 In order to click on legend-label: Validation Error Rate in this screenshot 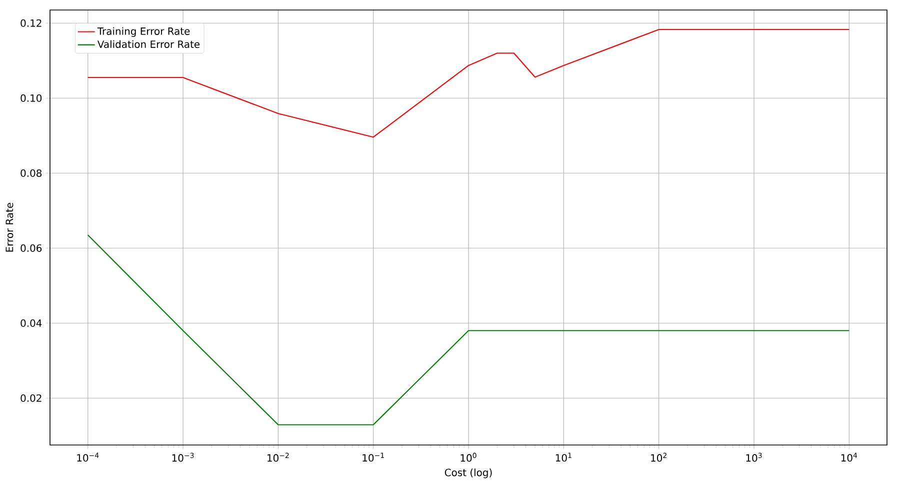, I will do `click(148, 44)`.